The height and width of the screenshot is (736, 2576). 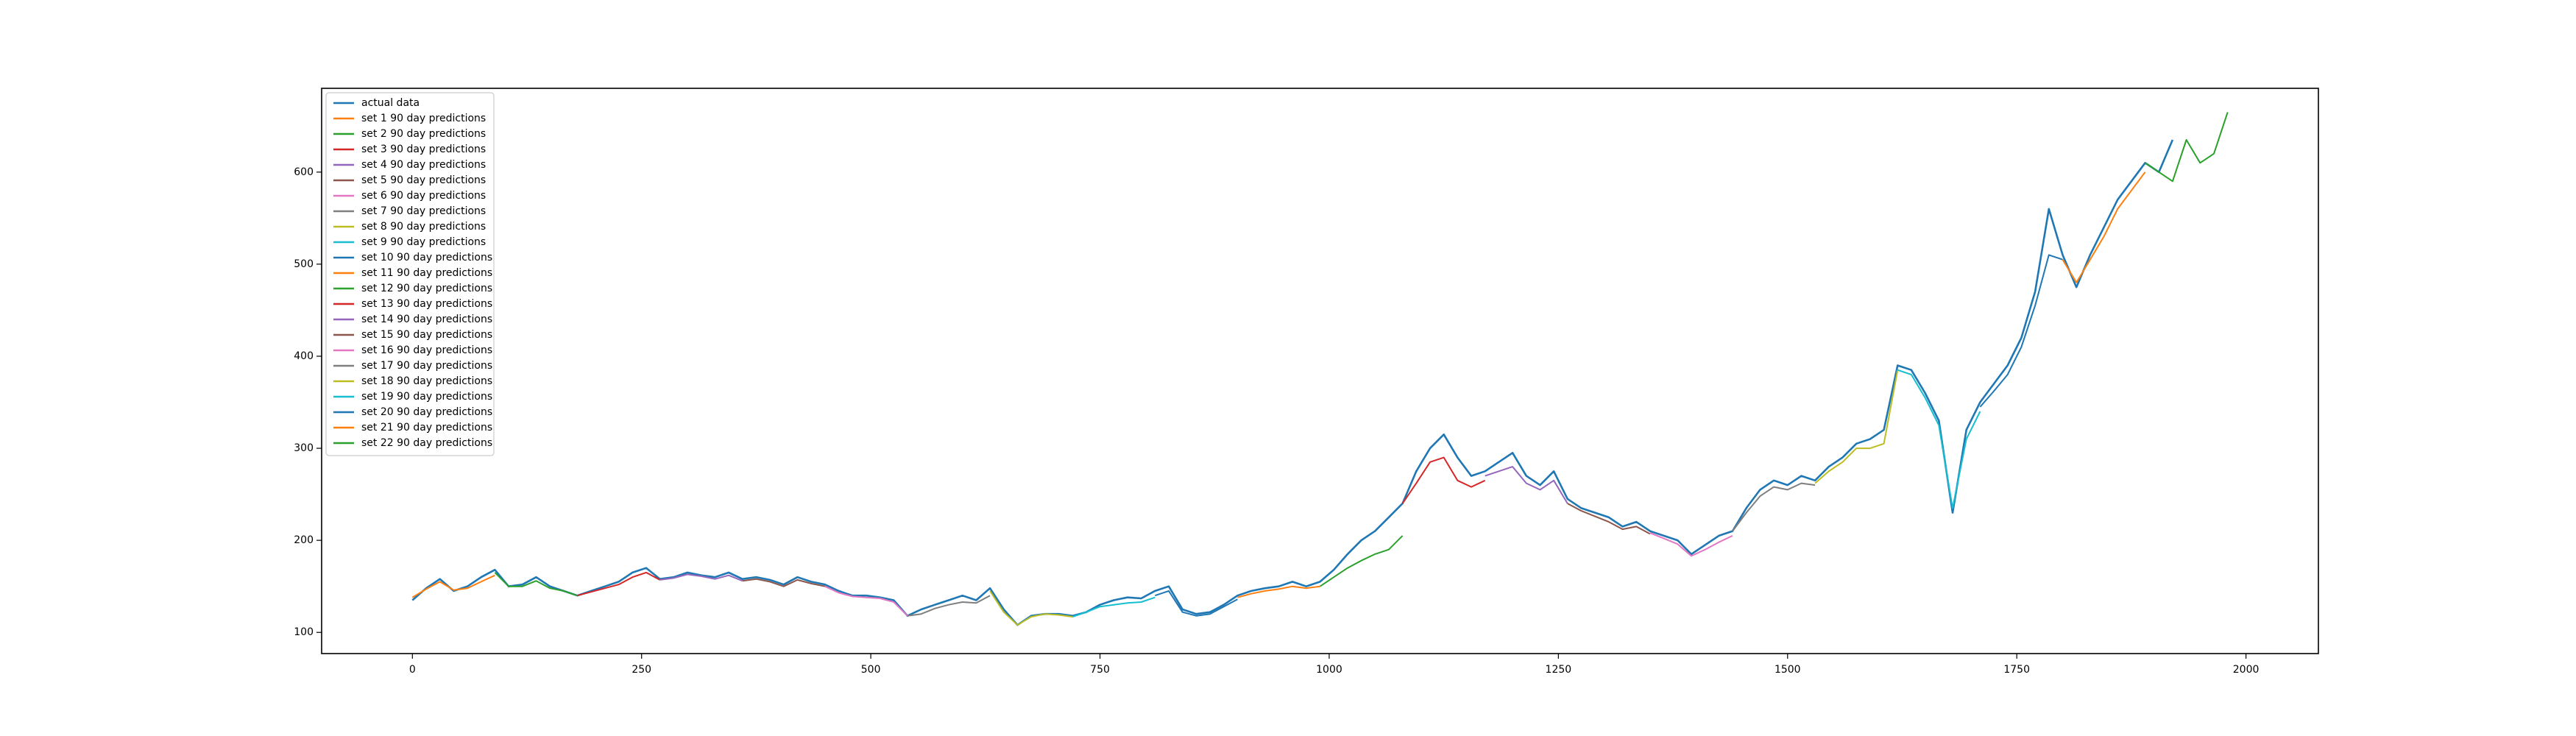 What do you see at coordinates (304, 632) in the screenshot?
I see `y-tick-label: 100` at bounding box center [304, 632].